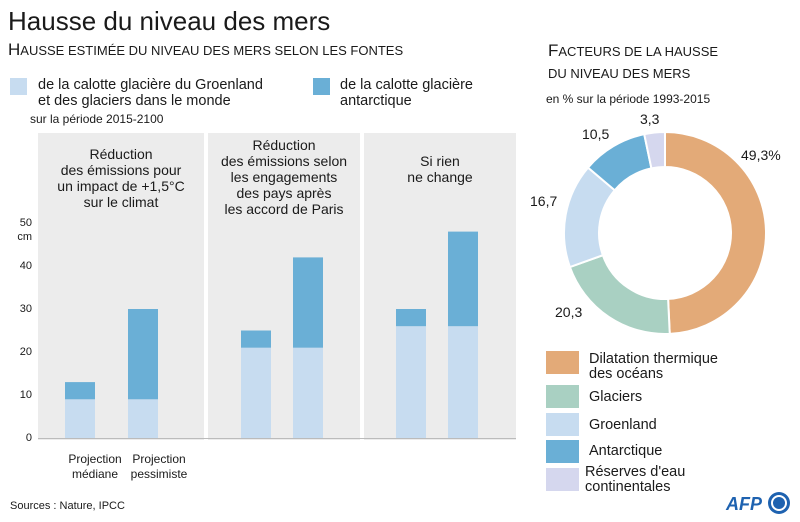  I want to click on x-category-median-line1: Projection, so click(95, 459).